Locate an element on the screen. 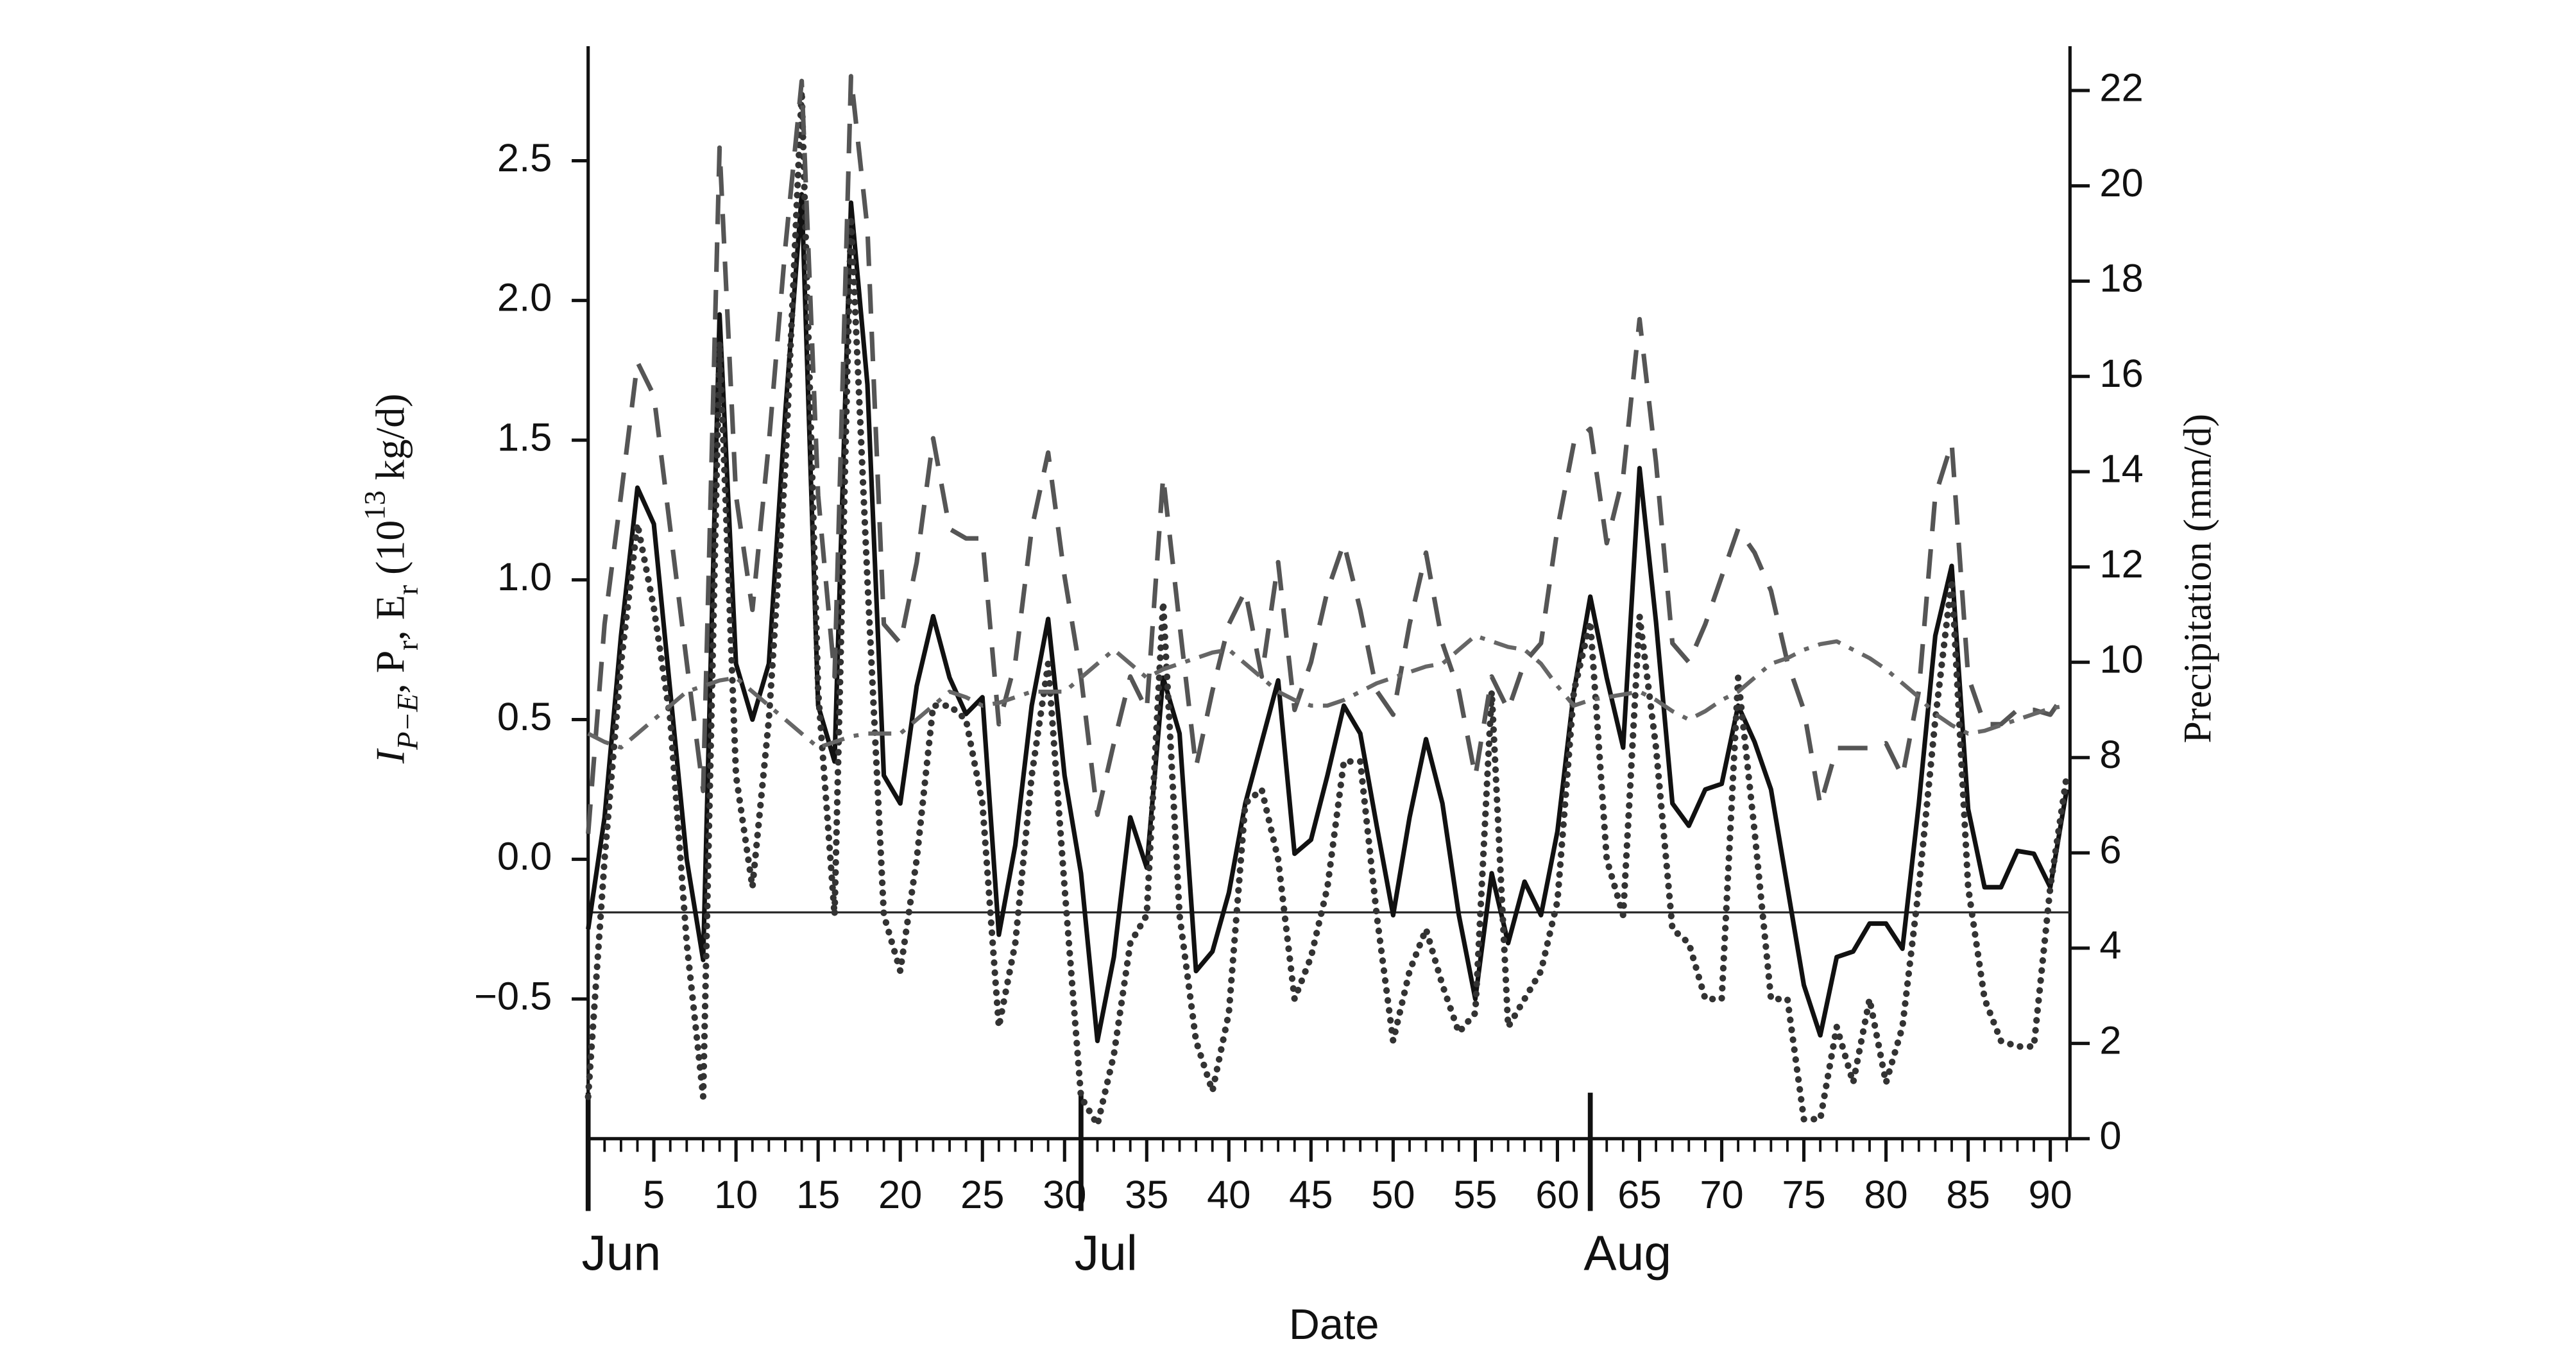  y-tick-label: 0.0 is located at coordinates (524, 857).